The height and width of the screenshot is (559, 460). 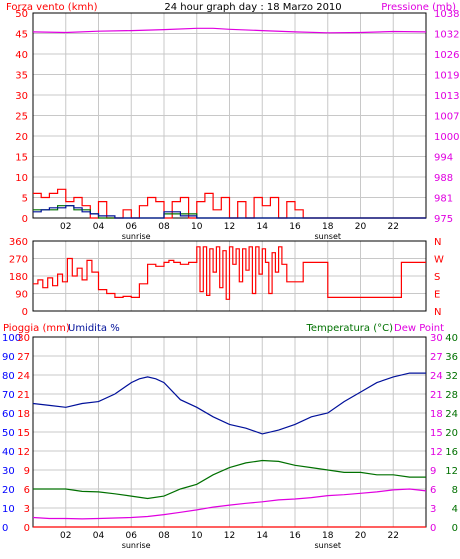 I want to click on wind-y-tick-label: 40, so click(x=21, y=55).